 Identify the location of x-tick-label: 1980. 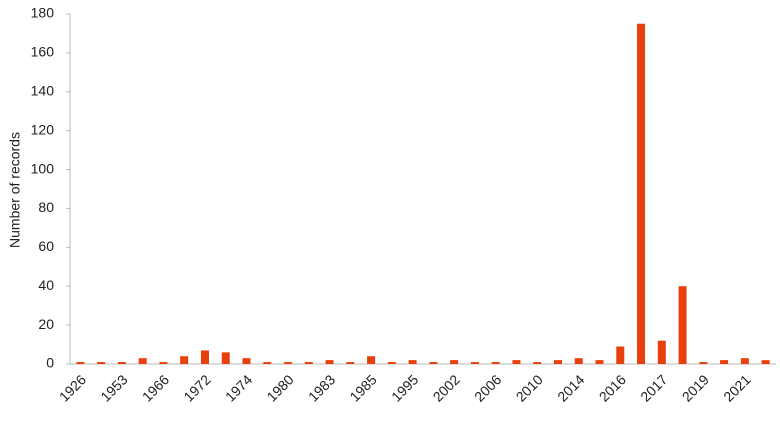
(279, 387).